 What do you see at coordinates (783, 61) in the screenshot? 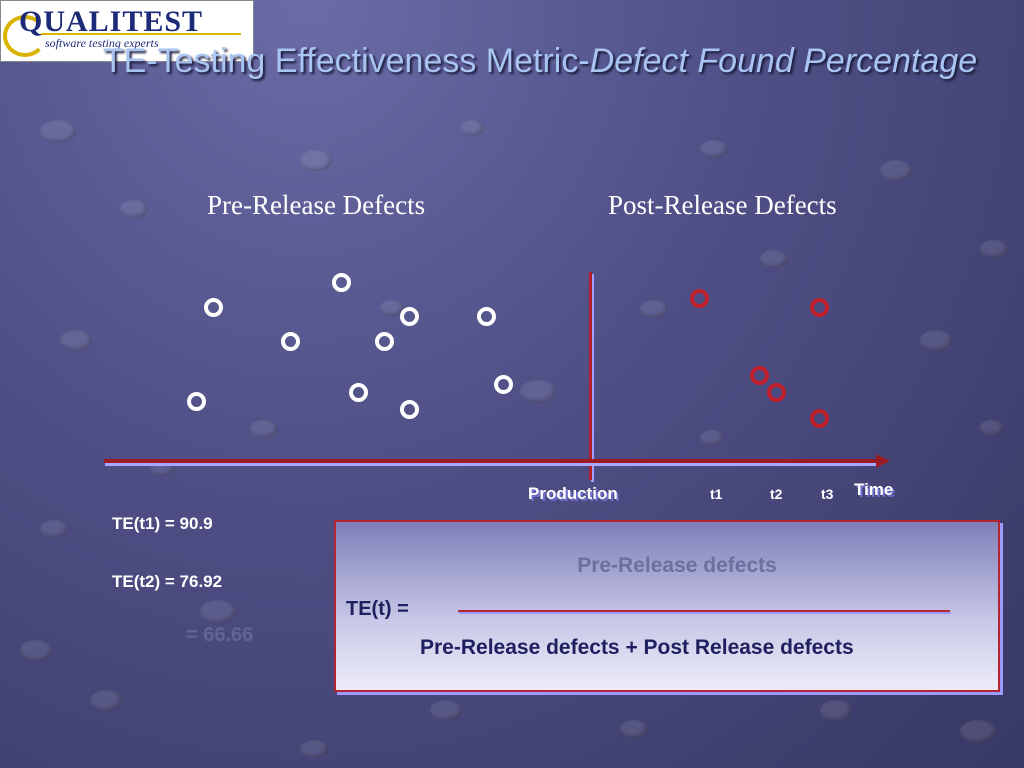
I see `title-italic: Defect Found Percentage` at bounding box center [783, 61].